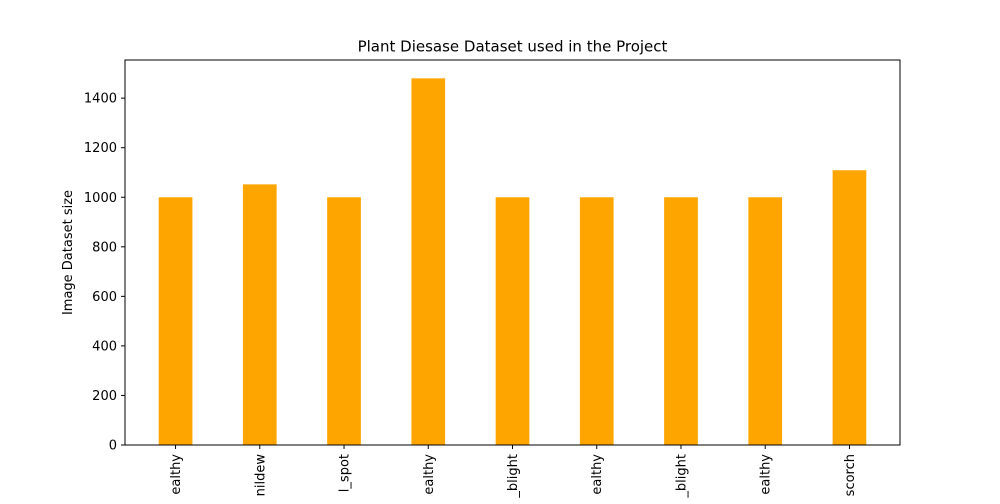 The width and height of the screenshot is (1000, 504). Describe the element at coordinates (100, 198) in the screenshot. I see `y-tick-label: 1000` at that location.